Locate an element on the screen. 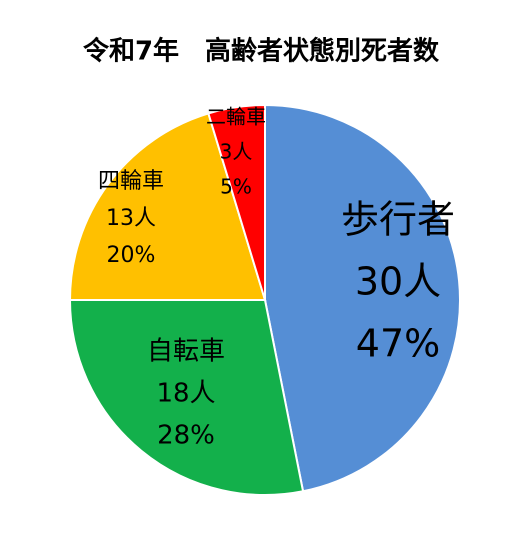 The image size is (523, 550). slice-category: 四輪車 is located at coordinates (131, 181).